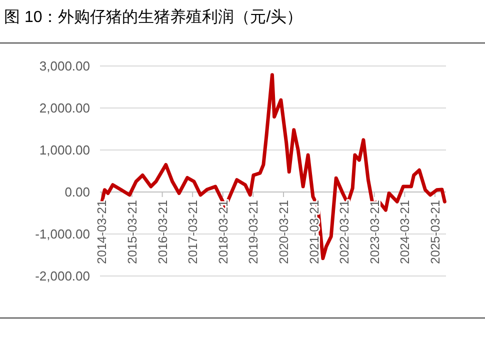 The image size is (485, 346). What do you see at coordinates (62, 234) in the screenshot?
I see `y-tick-label: -1,000.00` at bounding box center [62, 234].